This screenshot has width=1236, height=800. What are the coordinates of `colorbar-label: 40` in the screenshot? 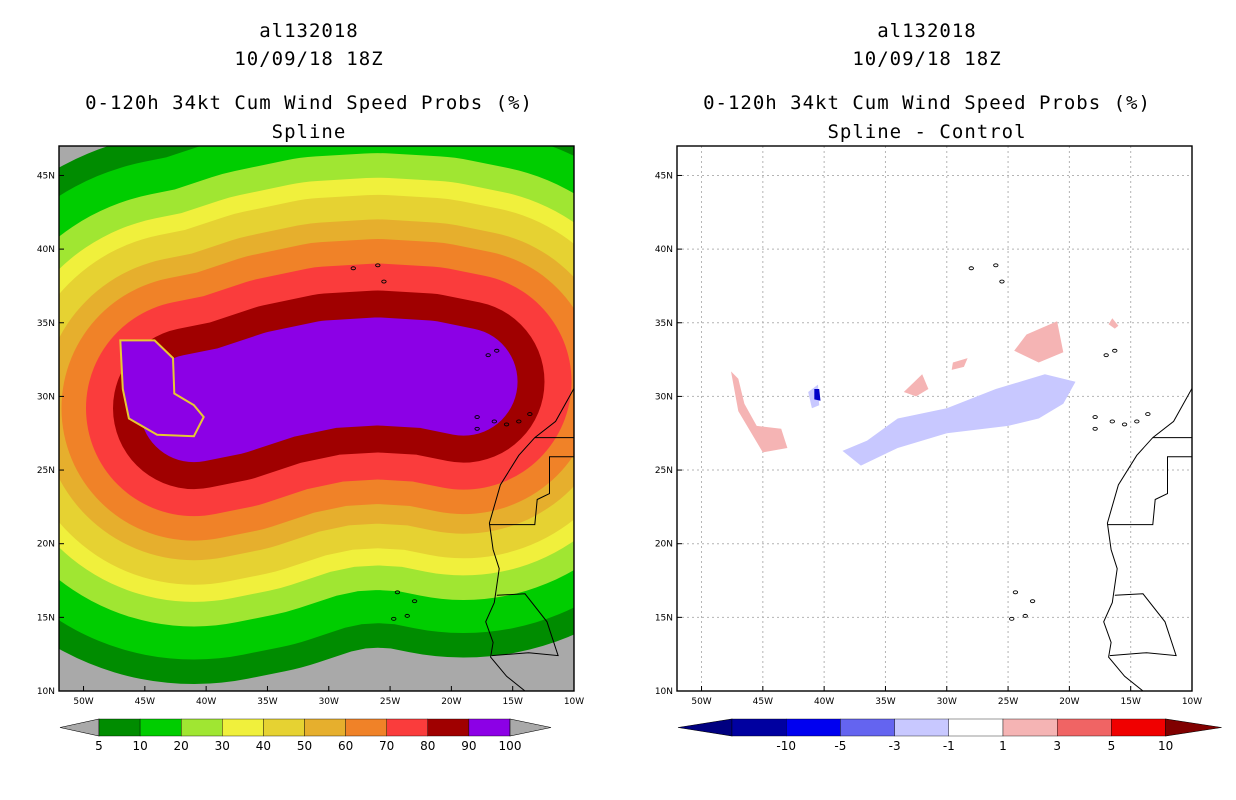 It's located at (263, 746).